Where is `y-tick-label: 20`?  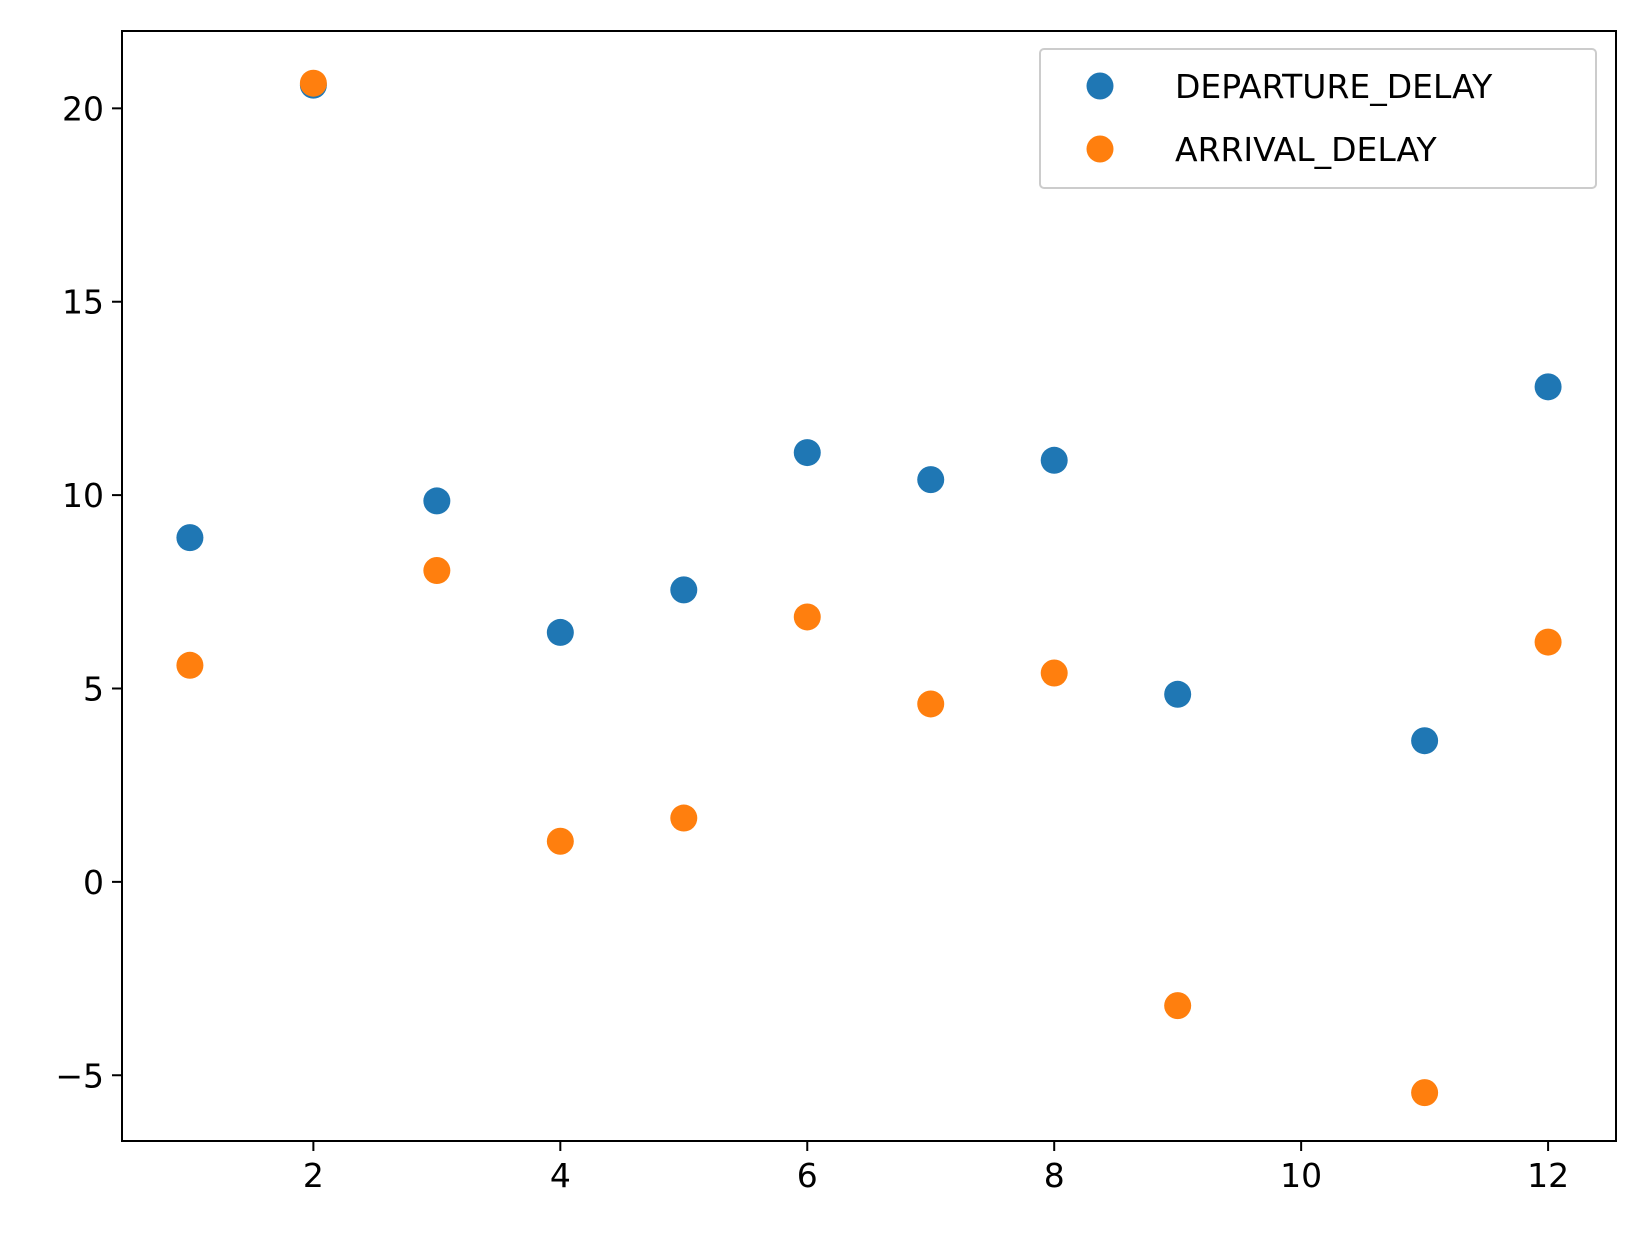 y-tick-label: 20 is located at coordinates (83, 108).